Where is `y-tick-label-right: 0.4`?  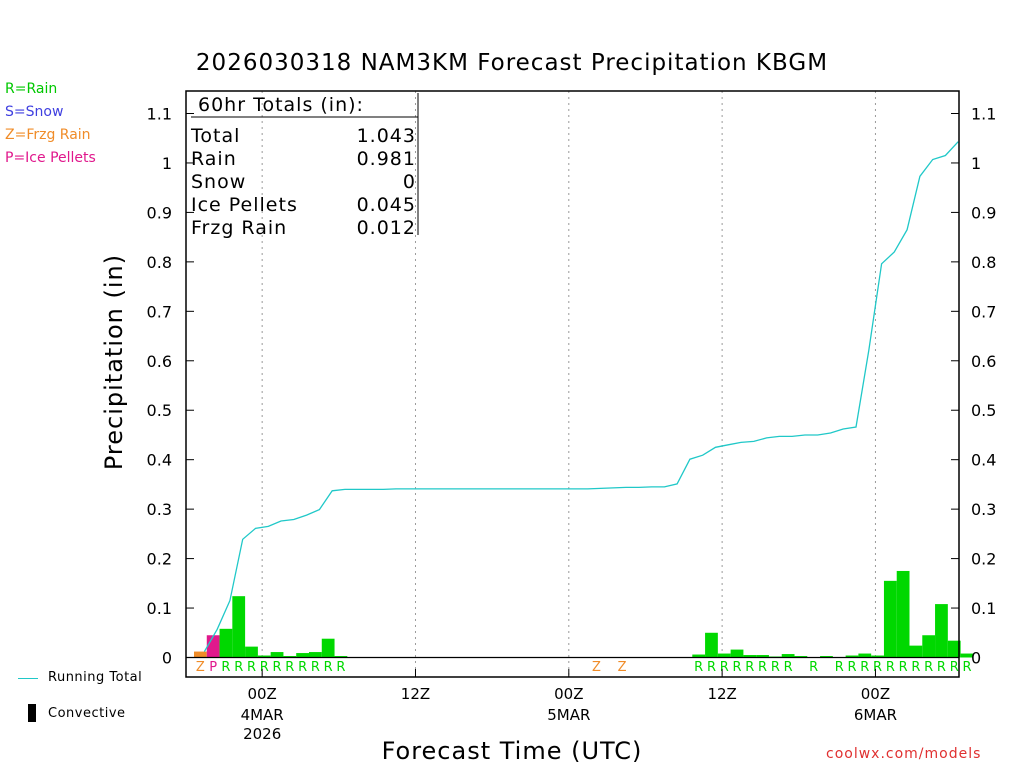
y-tick-label-right: 0.4 is located at coordinates (983, 460).